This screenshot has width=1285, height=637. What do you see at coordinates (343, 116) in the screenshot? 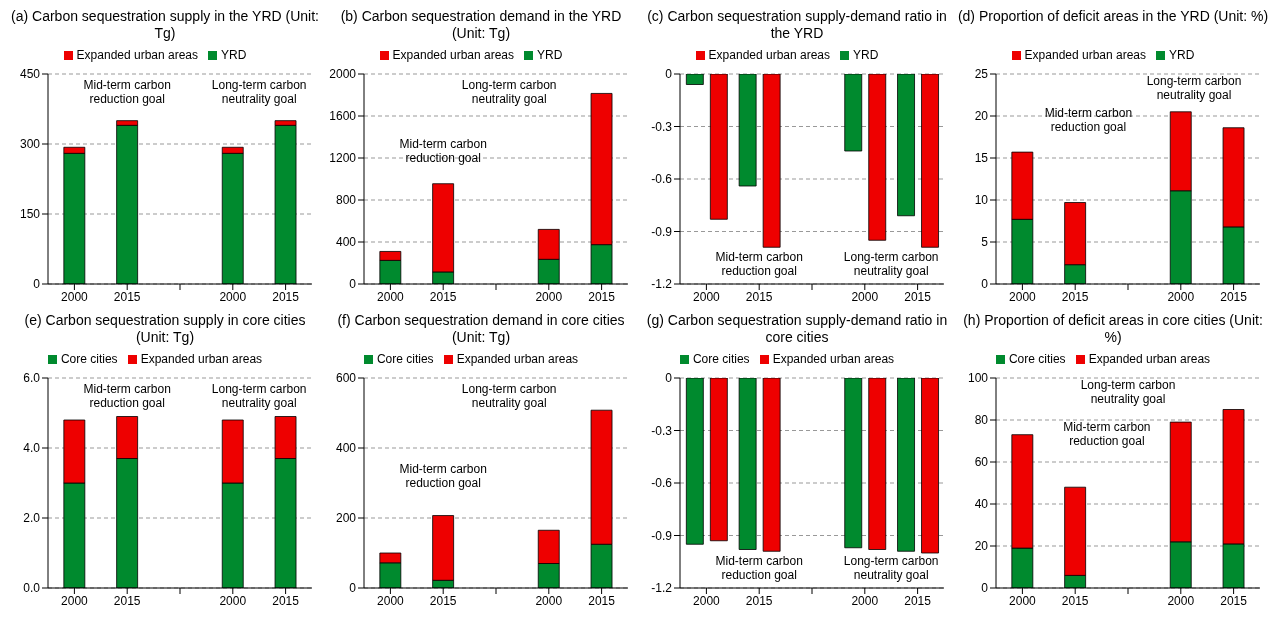
I see `y-tick-label: 1600` at bounding box center [343, 116].